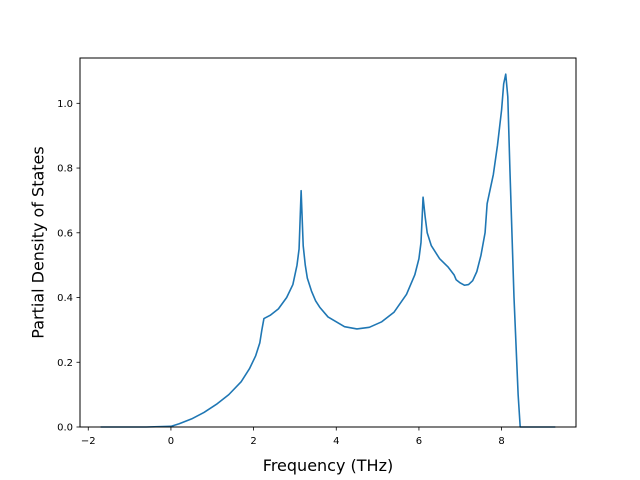 This screenshot has height=480, width=640. Describe the element at coordinates (65, 104) in the screenshot. I see `y-tick-label: 1.0` at that location.